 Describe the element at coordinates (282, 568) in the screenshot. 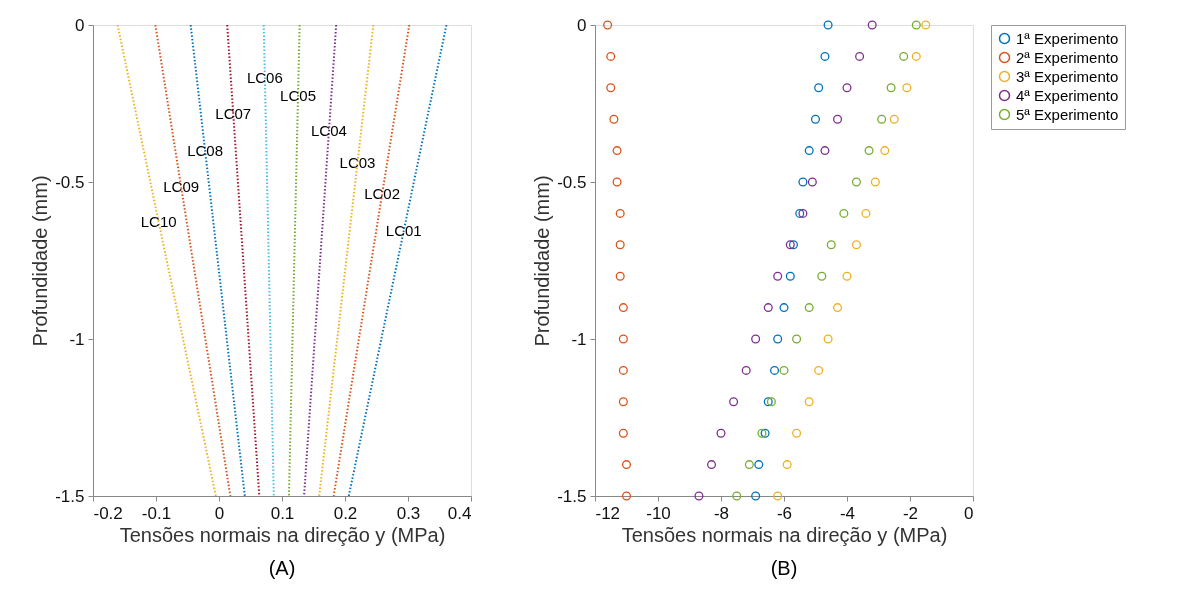

I see `text: (A)` at that location.